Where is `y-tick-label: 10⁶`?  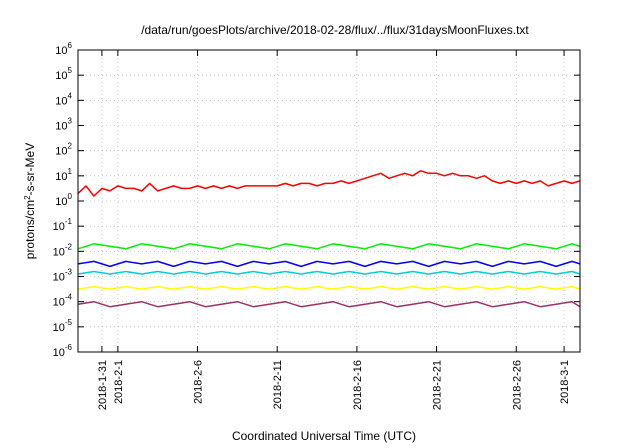 y-tick-label: 10⁶ is located at coordinates (63, 49).